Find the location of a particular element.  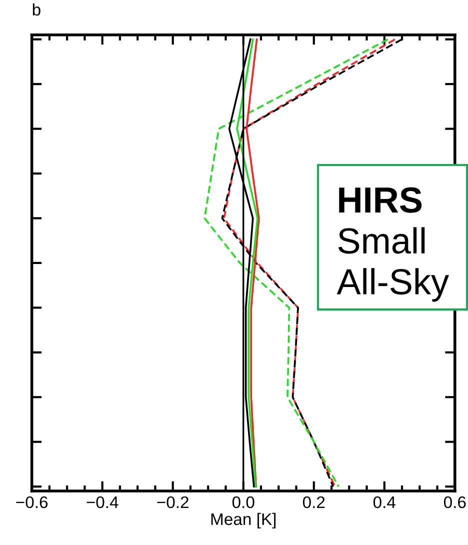

annotation: Small is located at coordinates (381, 240).